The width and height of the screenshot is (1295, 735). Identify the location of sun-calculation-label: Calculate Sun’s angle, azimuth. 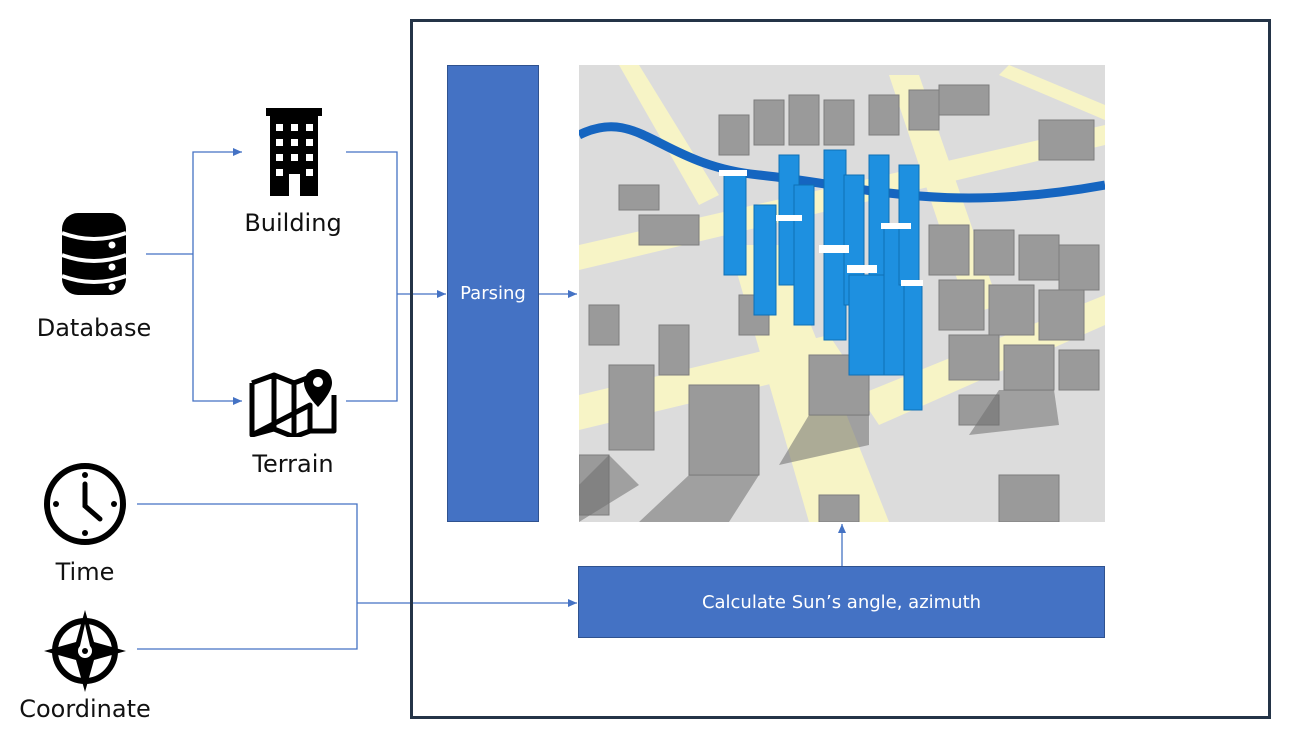
(841, 602).